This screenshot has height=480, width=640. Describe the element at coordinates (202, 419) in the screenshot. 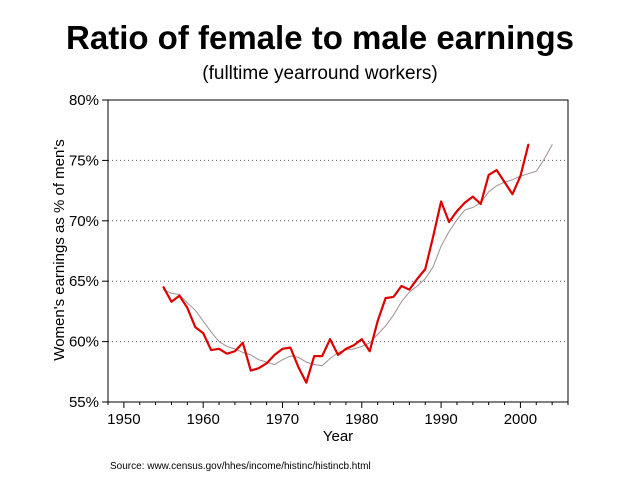

I see `x-tick-label: 1960` at that location.